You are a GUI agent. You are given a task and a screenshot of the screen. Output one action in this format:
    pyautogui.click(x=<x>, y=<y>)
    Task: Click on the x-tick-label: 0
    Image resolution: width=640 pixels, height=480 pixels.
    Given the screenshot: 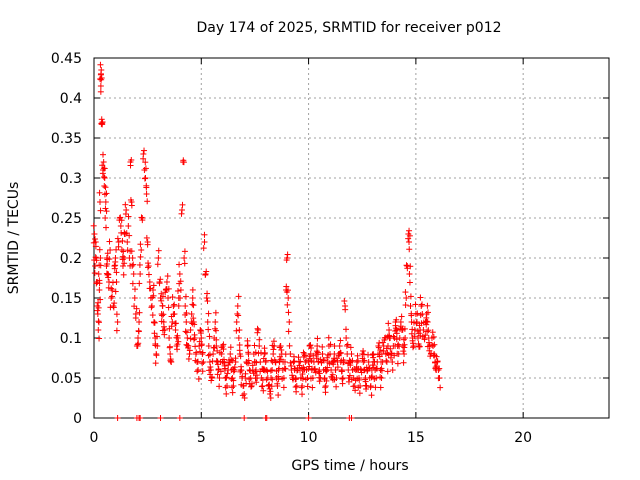 What is the action you would take?
    pyautogui.click(x=94, y=438)
    